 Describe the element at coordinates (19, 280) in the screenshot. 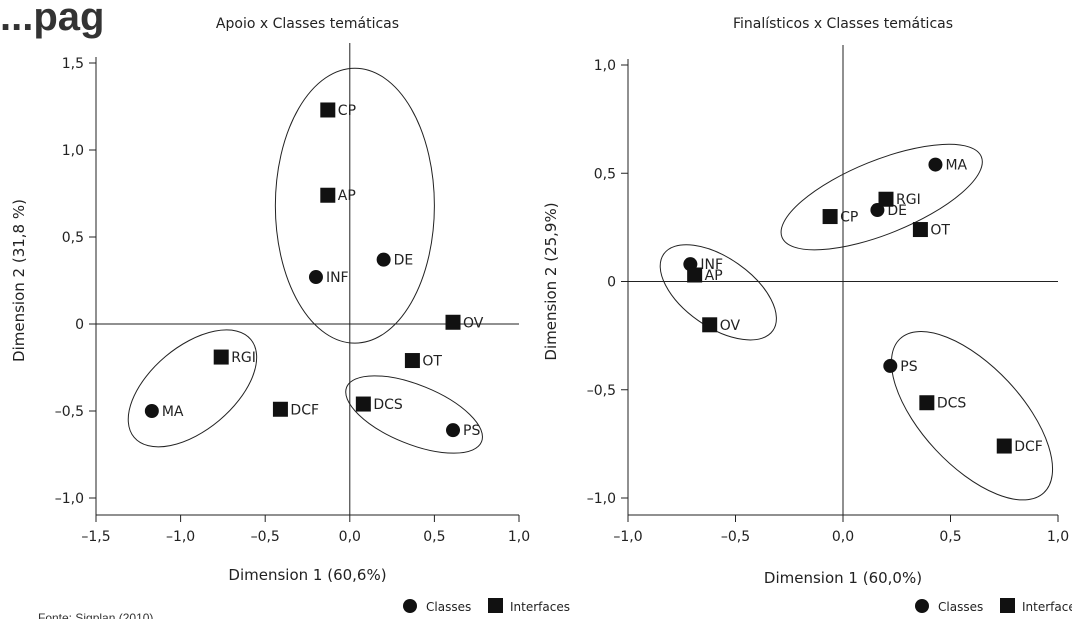

I see `y-axis-label: Dimension 2 (31,8 %)` at that location.